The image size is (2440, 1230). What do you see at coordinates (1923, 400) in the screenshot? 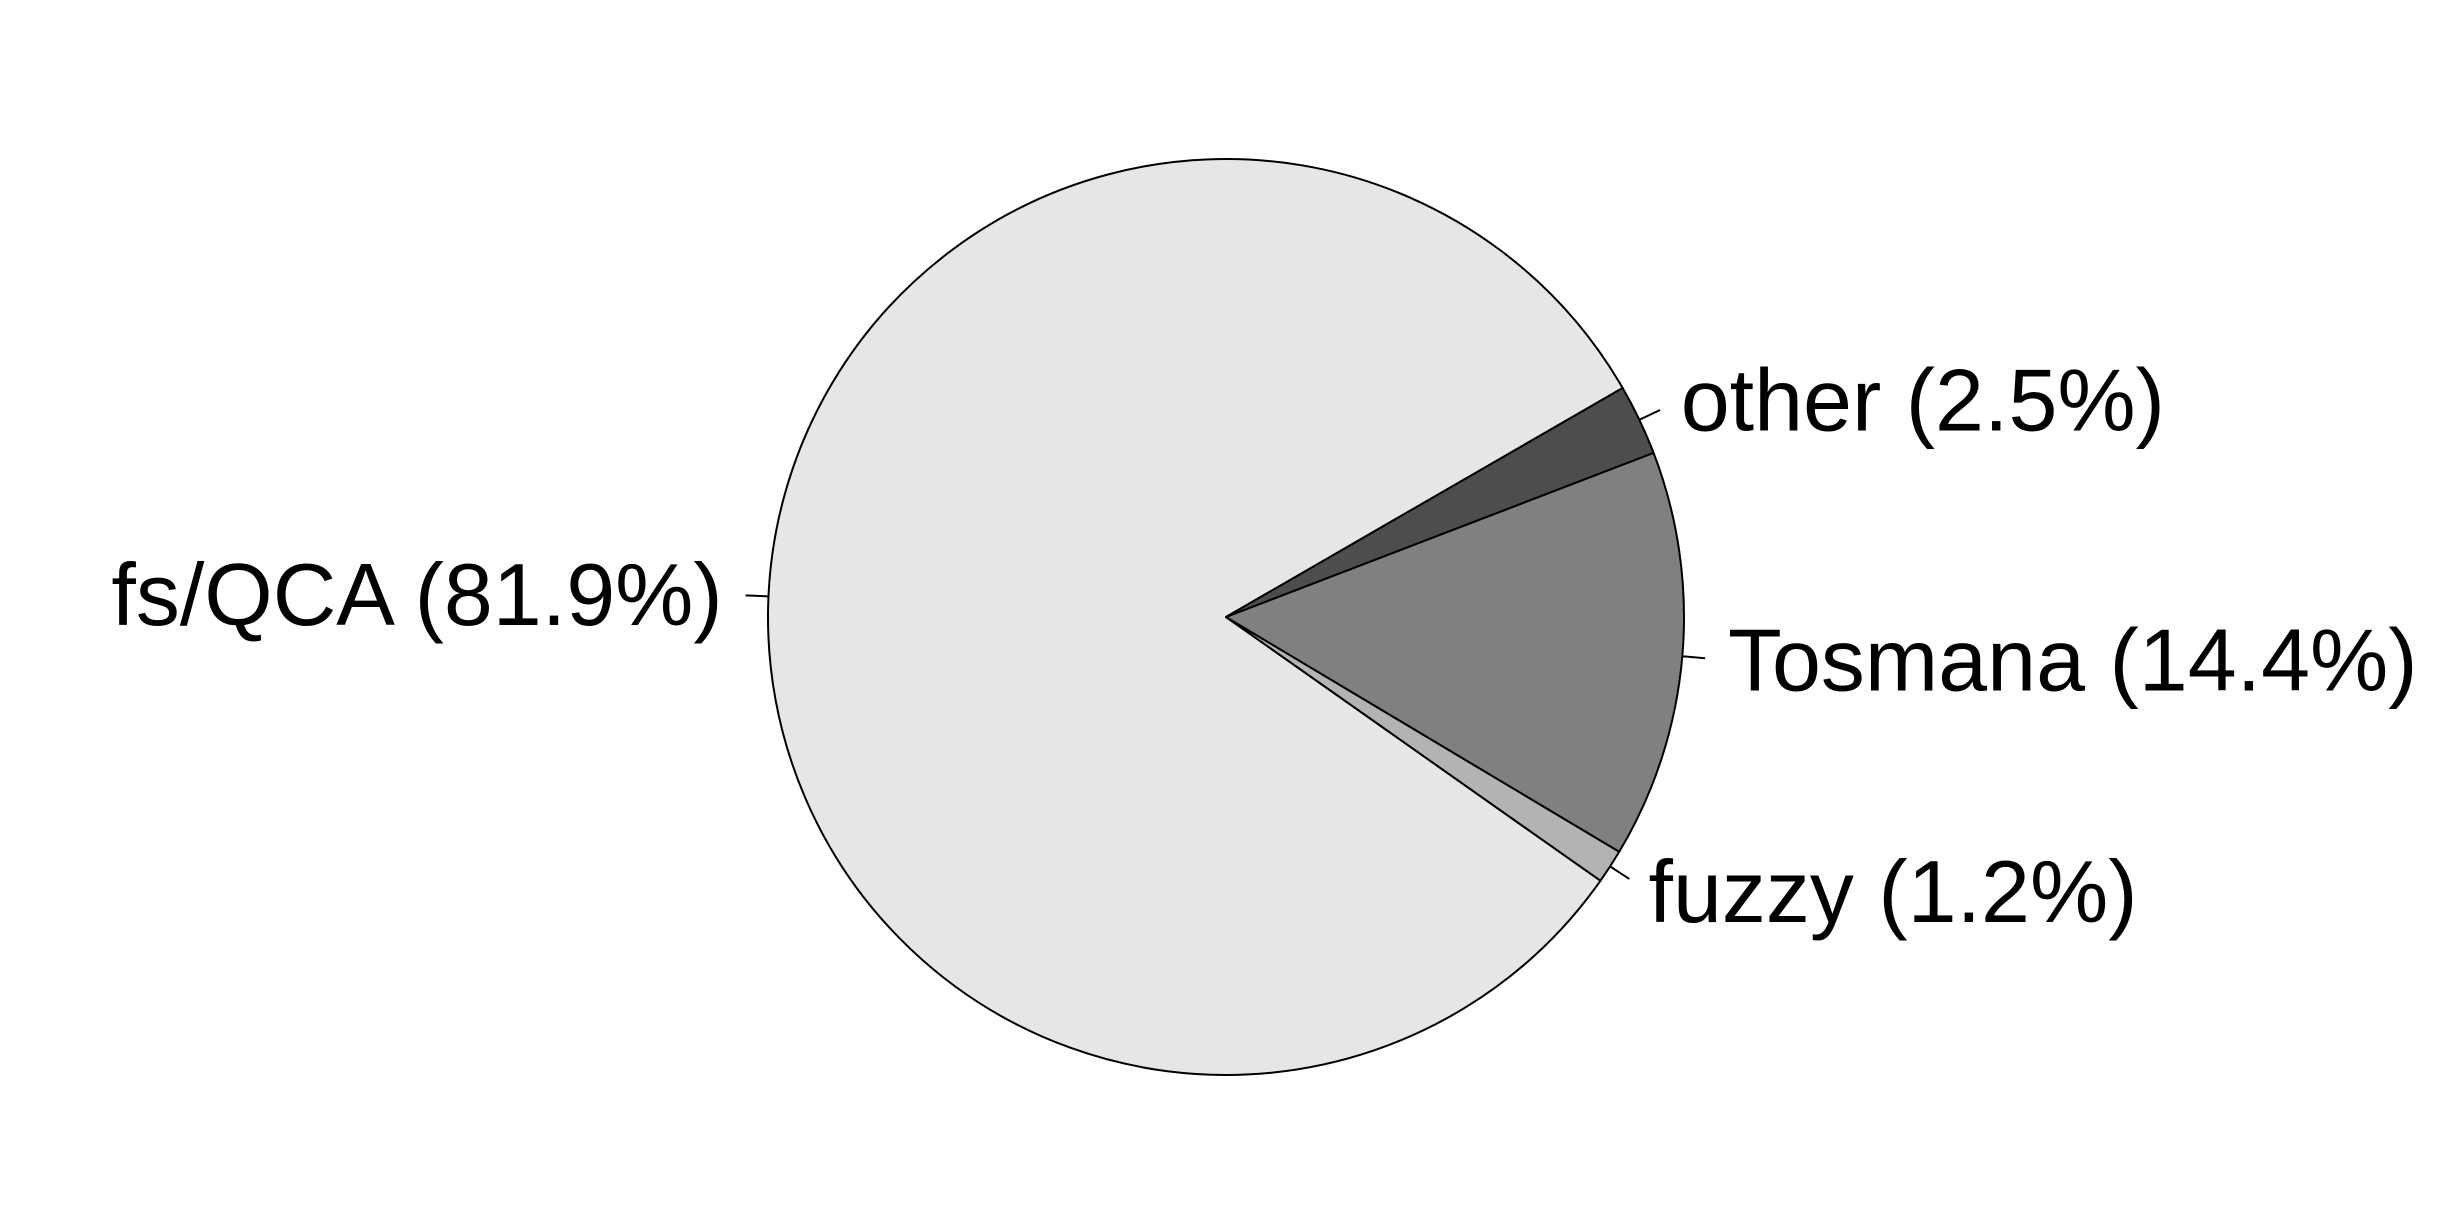
I see `slice-label-other: other (2.5%)` at bounding box center [1923, 400].